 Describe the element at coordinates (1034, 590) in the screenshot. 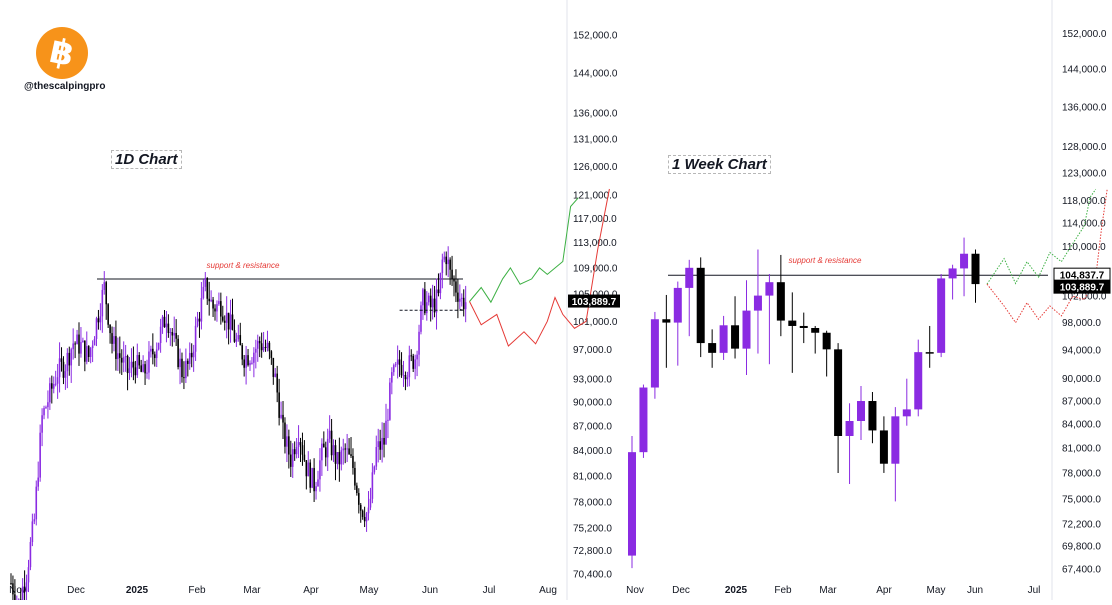

I see `weekly-x-tick-label: Jul` at that location.